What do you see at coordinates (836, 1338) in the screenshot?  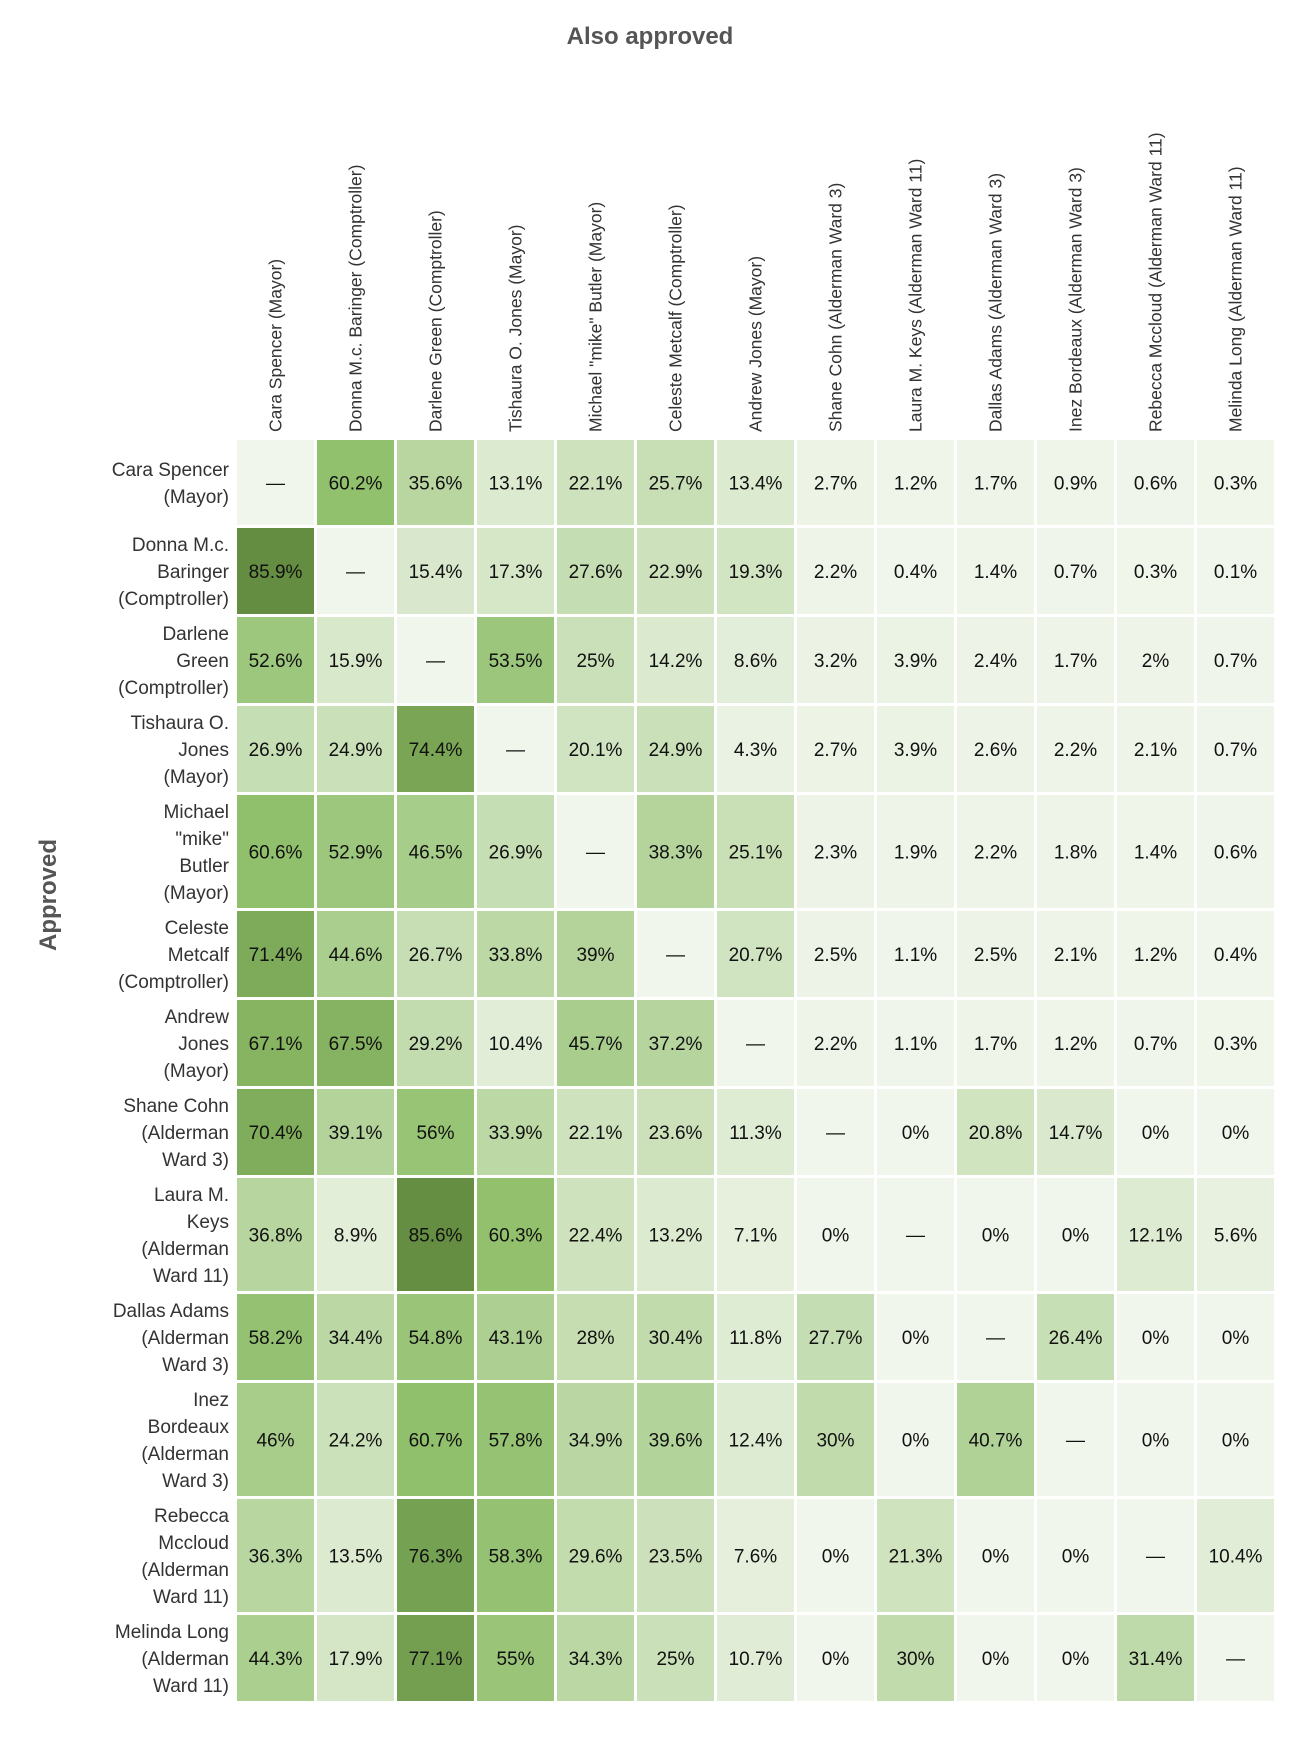 I see `cell-value-label: 27.7%` at bounding box center [836, 1338].